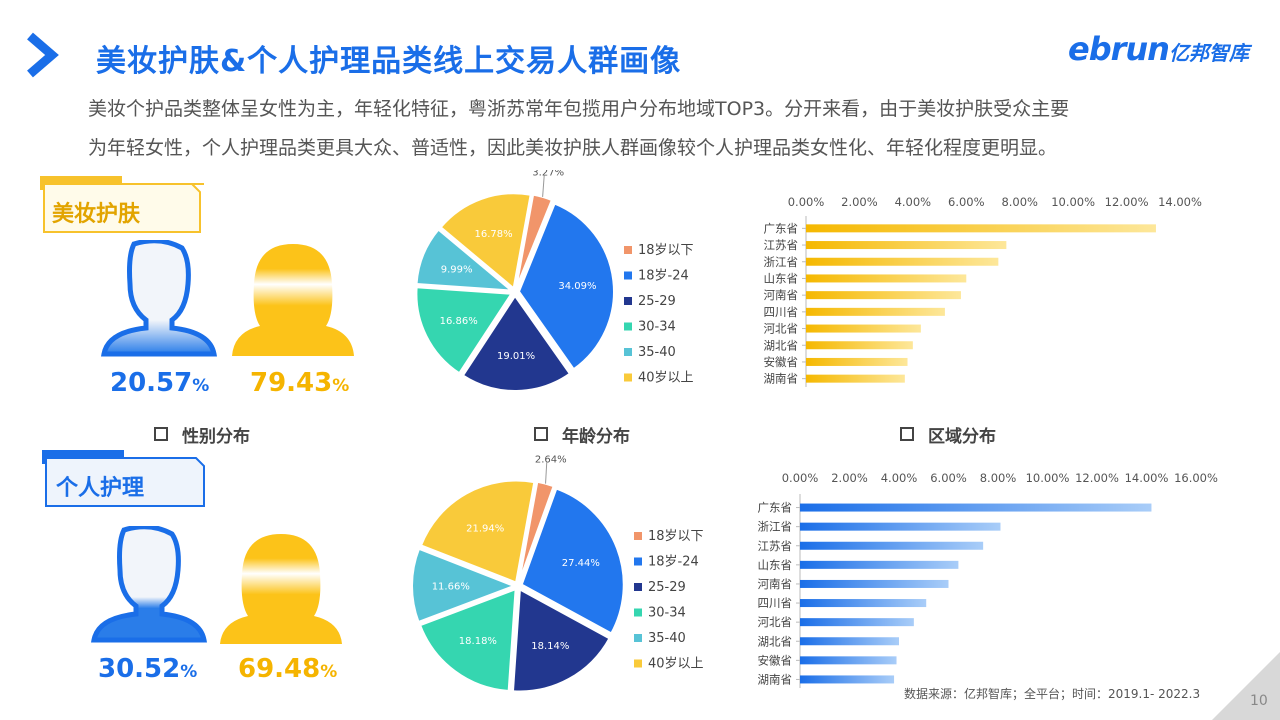 The image size is (1280, 720). Describe the element at coordinates (1119, 49) in the screenshot. I see `logo-en: ebrun` at that location.